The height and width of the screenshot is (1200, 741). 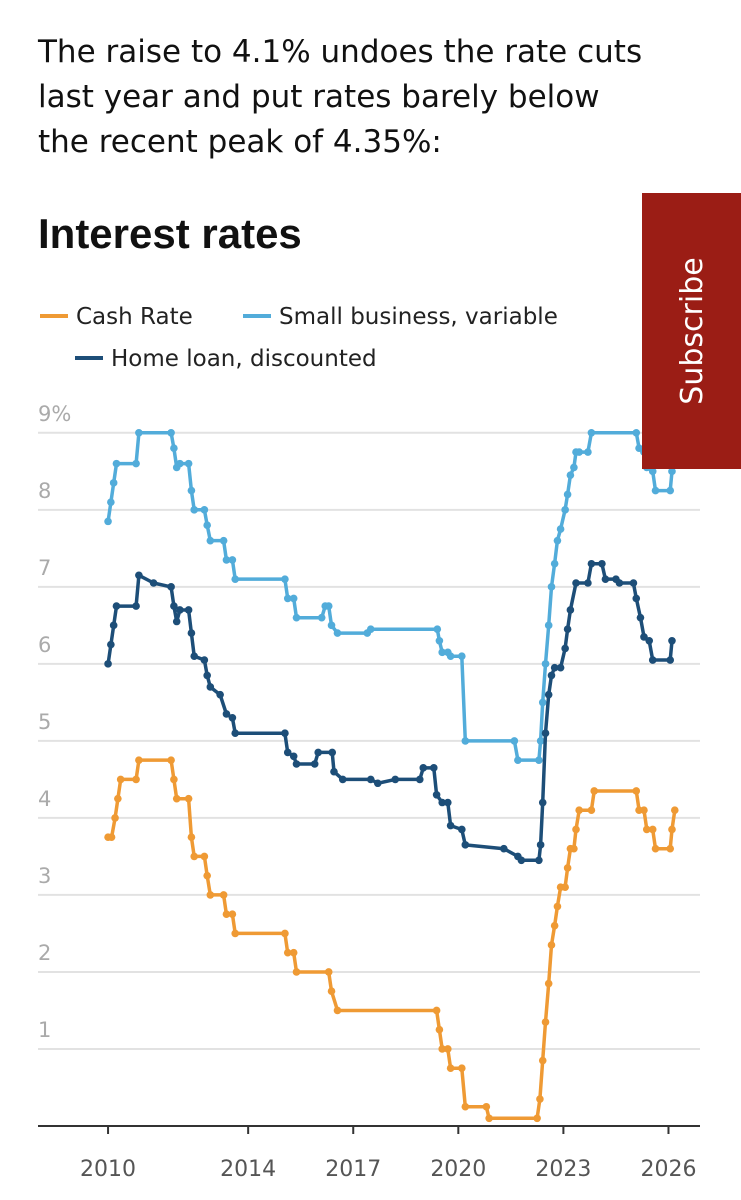 I want to click on subscribe-label: Subscribe, so click(x=692, y=330).